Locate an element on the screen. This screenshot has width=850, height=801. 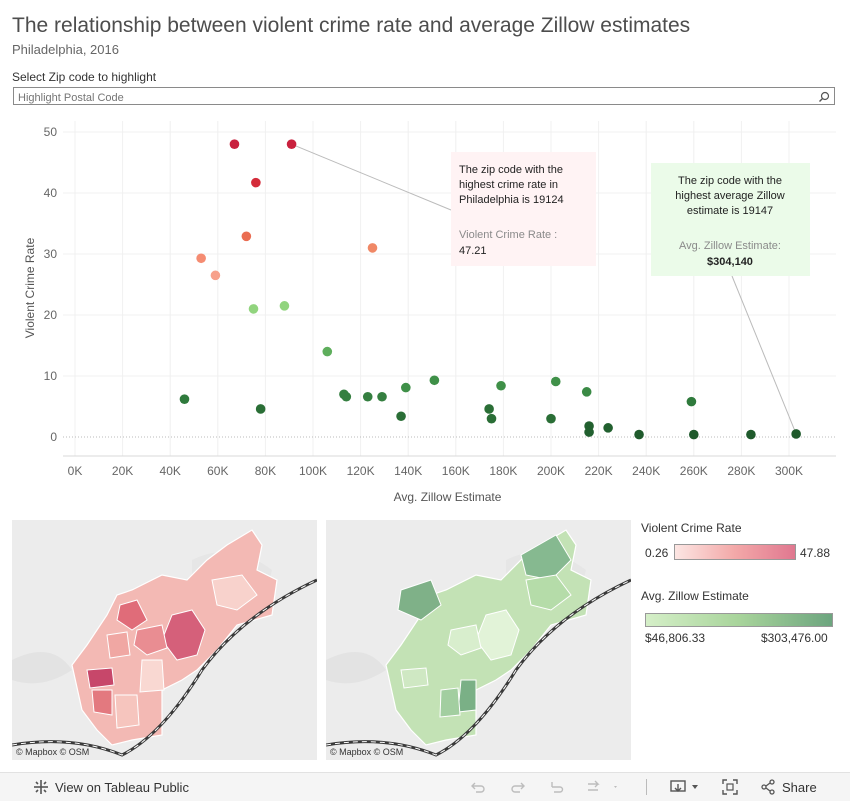
revert-icon is located at coordinates (556, 789).